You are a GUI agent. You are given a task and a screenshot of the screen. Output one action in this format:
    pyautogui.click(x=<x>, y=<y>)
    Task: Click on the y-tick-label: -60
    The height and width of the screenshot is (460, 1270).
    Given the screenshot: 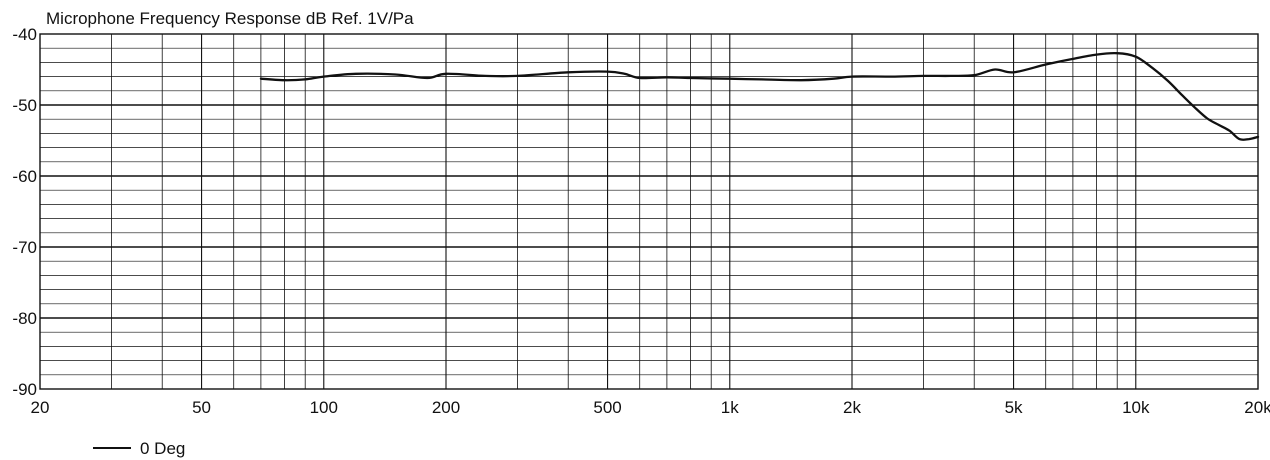 What is the action you would take?
    pyautogui.click(x=24, y=176)
    